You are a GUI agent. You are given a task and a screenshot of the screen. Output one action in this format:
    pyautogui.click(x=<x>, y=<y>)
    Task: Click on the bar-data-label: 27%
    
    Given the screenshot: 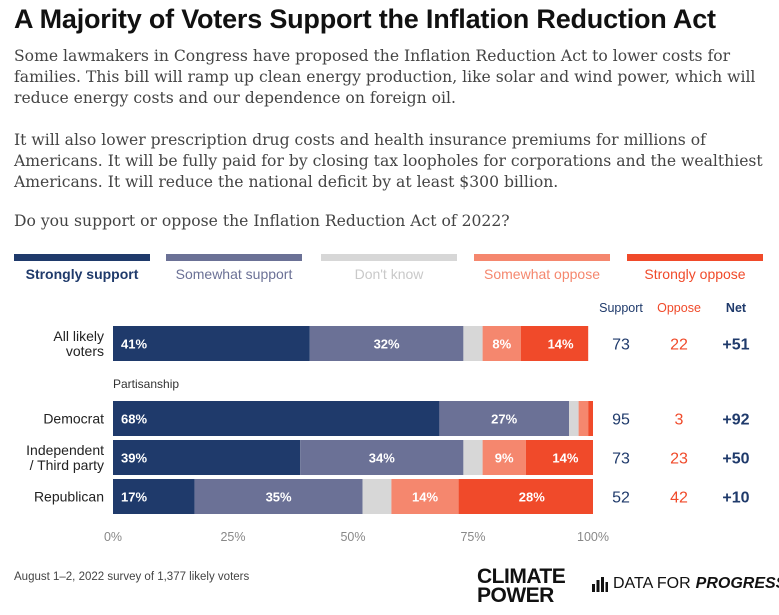 What is the action you would take?
    pyautogui.click(x=504, y=419)
    